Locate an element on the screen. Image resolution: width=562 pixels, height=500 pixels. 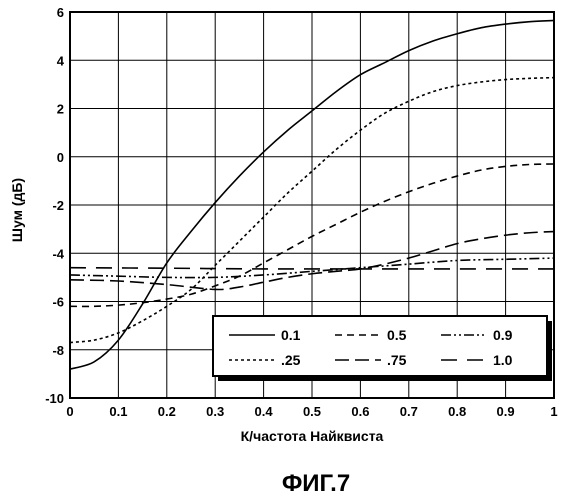
y-tick-label: 4 is located at coordinates (61, 60).